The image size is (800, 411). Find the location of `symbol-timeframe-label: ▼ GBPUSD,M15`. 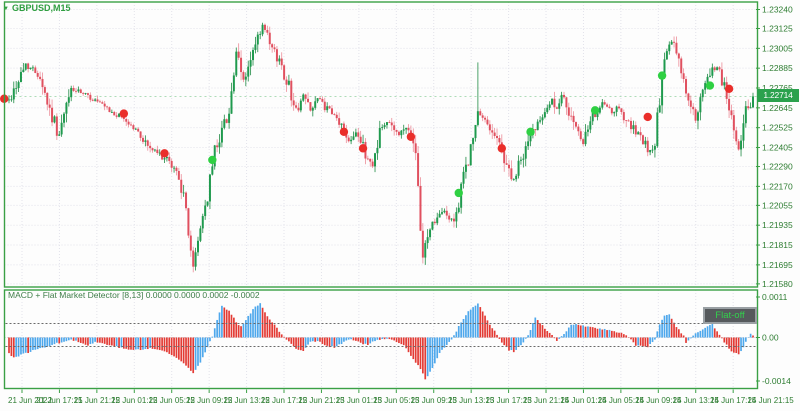

symbol-timeframe-label: ▼ GBPUSD,M15 is located at coordinates (36, 8).